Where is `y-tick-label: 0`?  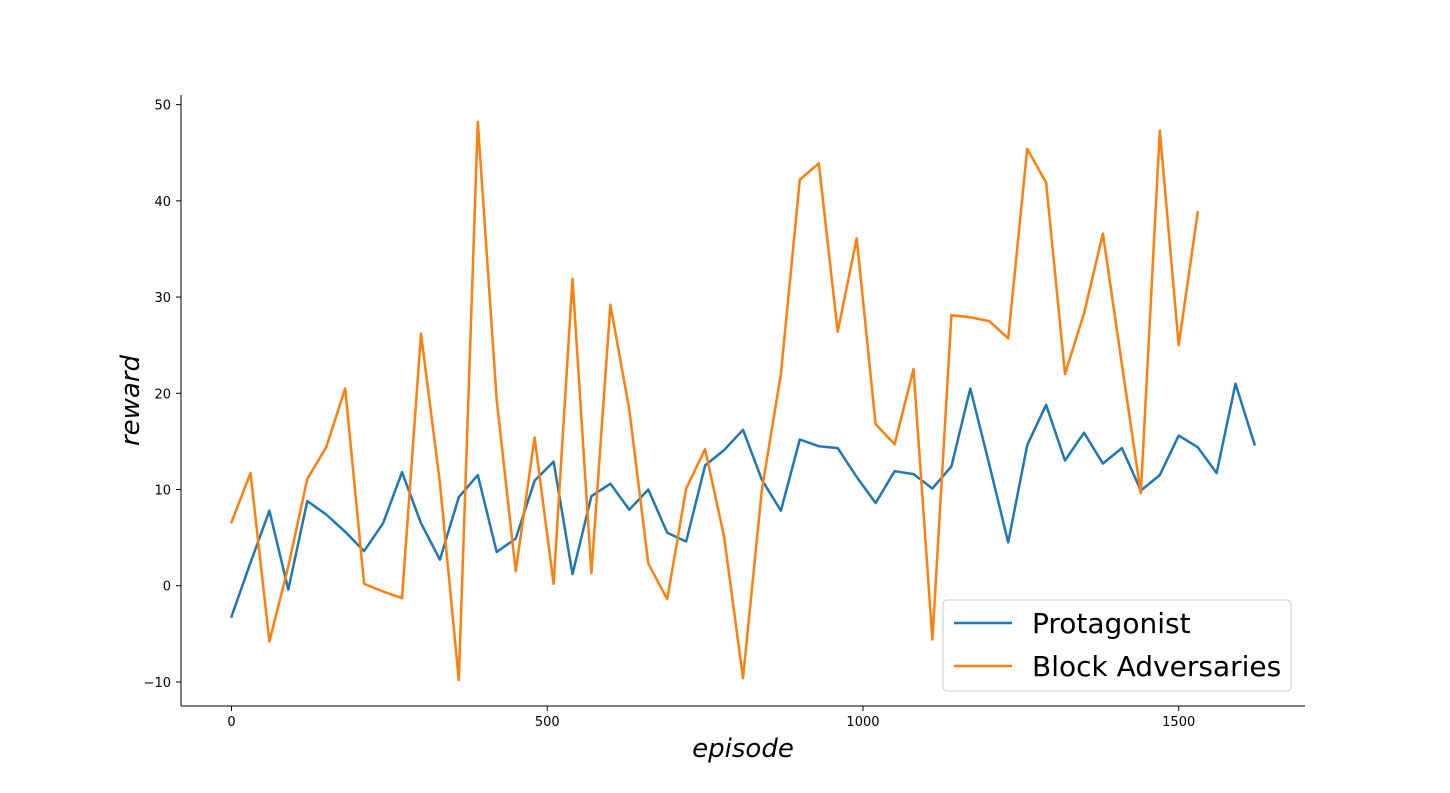
y-tick-label: 0 is located at coordinates (167, 587).